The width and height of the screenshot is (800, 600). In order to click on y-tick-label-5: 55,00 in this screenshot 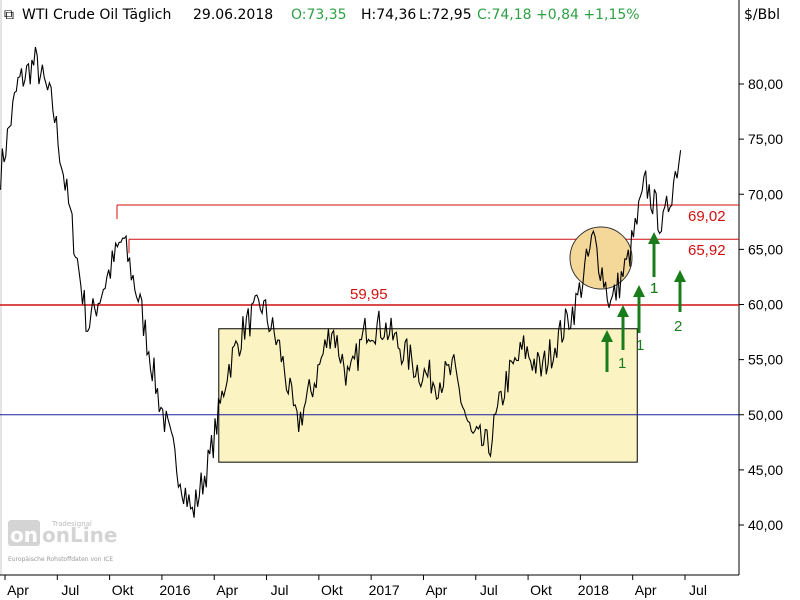, I will do `click(765, 360)`.